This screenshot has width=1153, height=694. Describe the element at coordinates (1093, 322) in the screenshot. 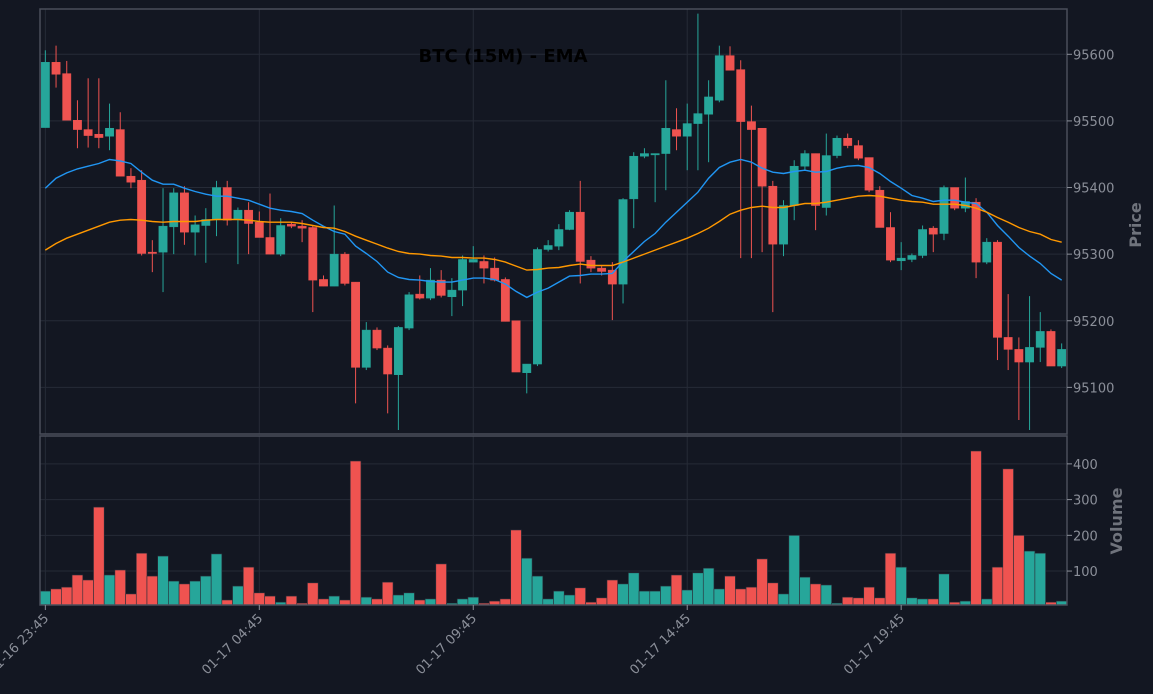

I see `y-tick-label: 95200` at that location.